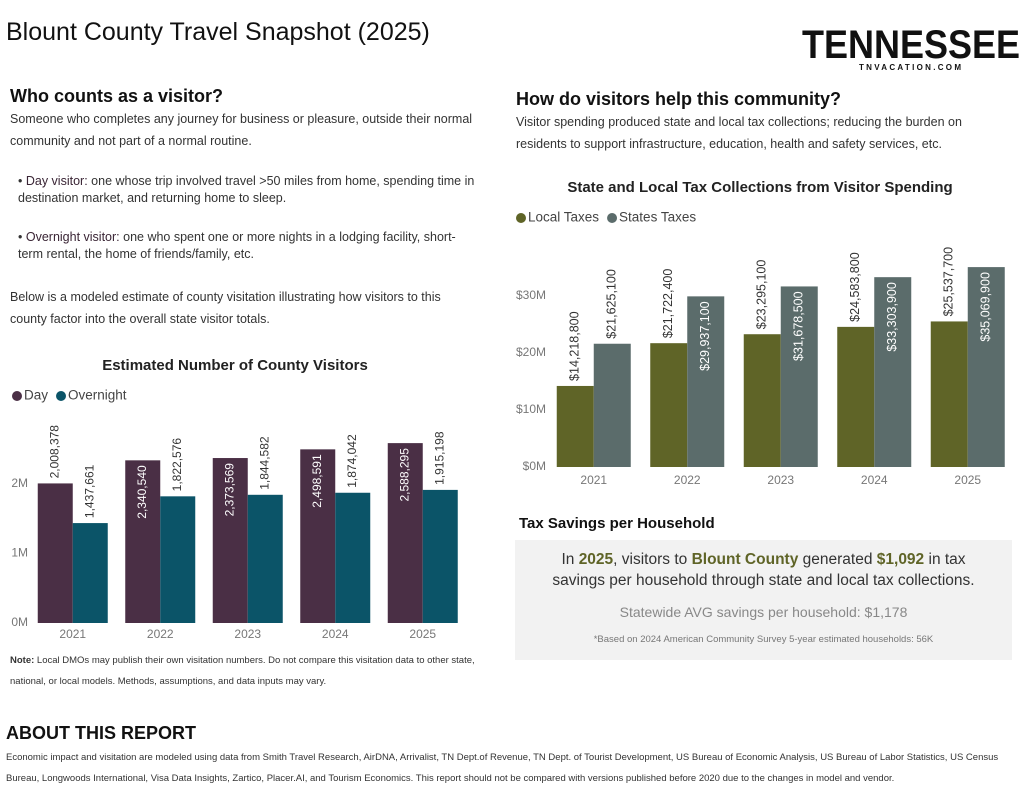 This screenshot has width=1024, height=800. Describe the element at coordinates (117, 96) in the screenshot. I see `section-heading: Who counts as a visitor?` at that location.